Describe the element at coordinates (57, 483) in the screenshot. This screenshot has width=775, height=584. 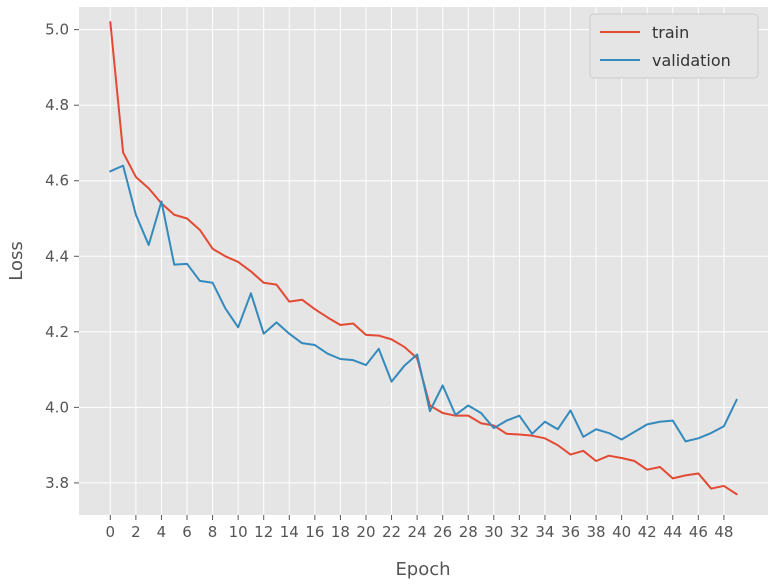
I see `y-tick-label: 3.8` at that location.